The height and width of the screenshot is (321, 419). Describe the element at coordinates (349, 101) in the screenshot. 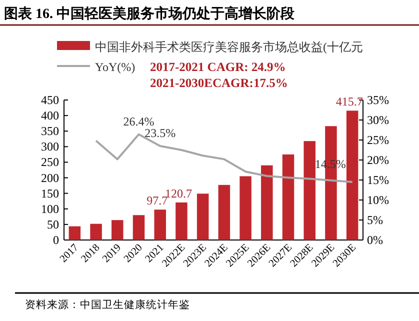

I see `data-label: 415.7` at that location.